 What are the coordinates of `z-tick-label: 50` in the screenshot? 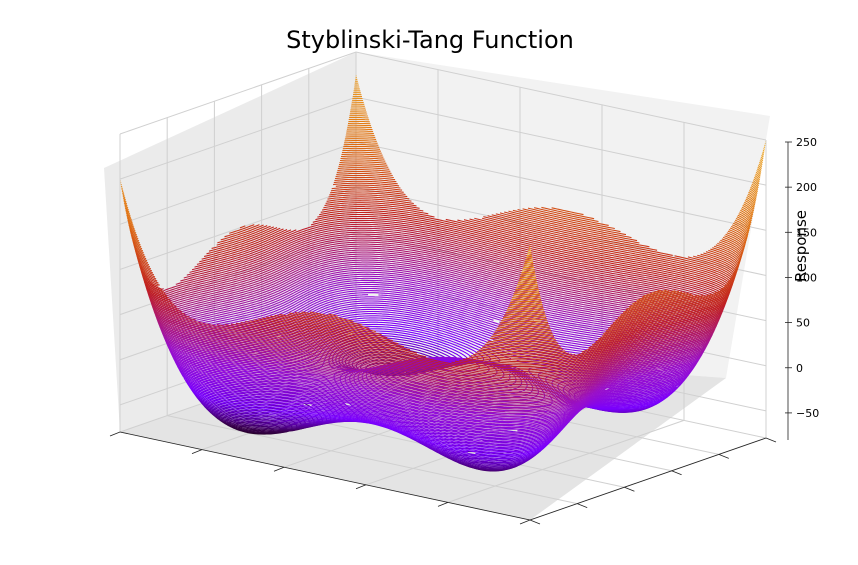 It's located at (803, 323).